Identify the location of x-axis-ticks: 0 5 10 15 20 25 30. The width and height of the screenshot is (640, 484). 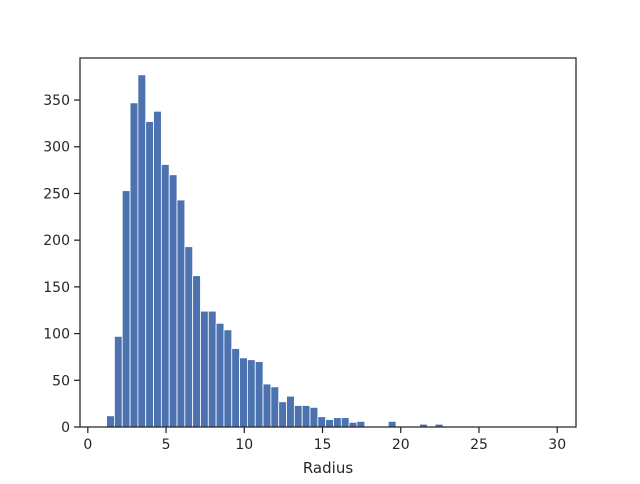
(324, 440).